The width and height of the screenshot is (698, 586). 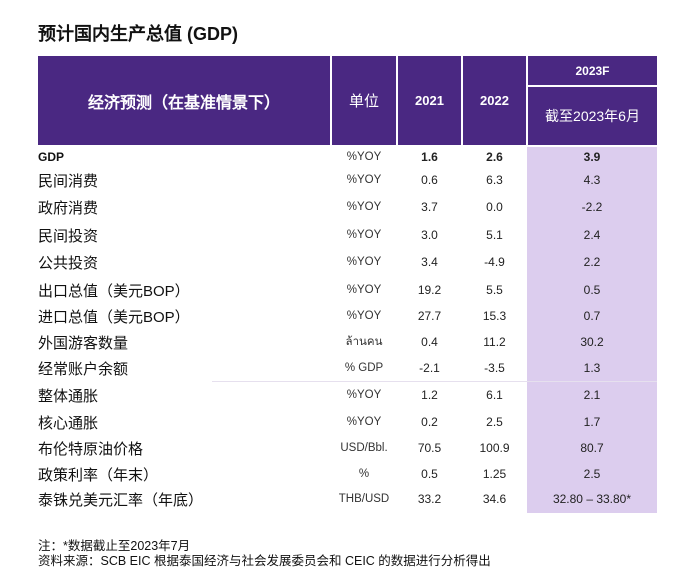 I want to click on value-2021: 3.7, so click(x=429, y=207).